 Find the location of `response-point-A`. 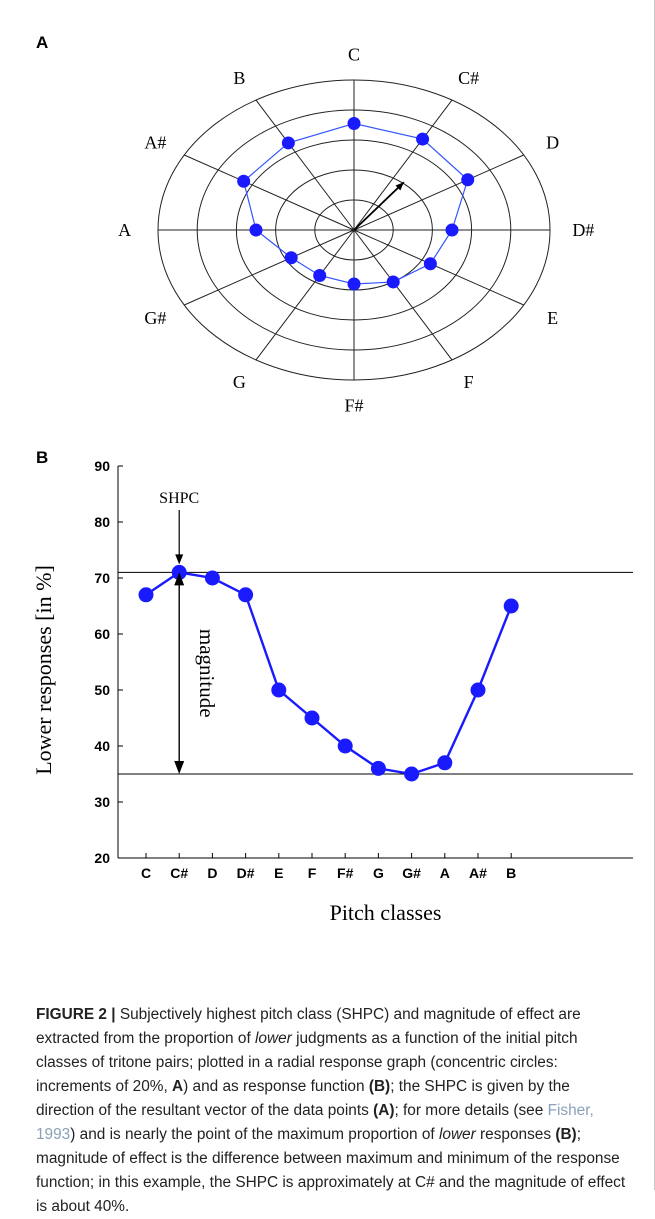

response-point-A is located at coordinates (445, 763).